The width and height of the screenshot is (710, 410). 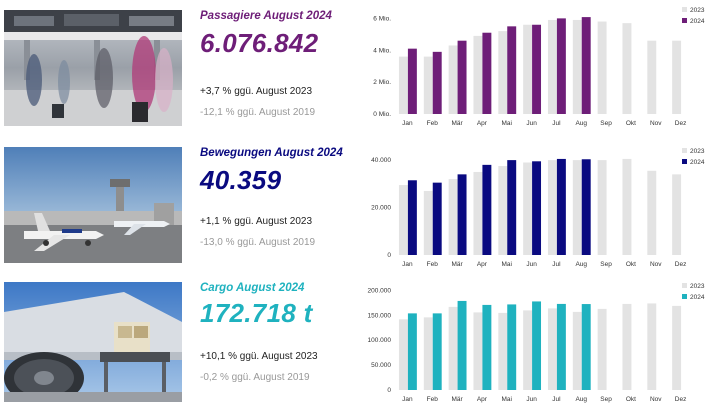 I want to click on kpi-value: 40.359, so click(x=241, y=180).